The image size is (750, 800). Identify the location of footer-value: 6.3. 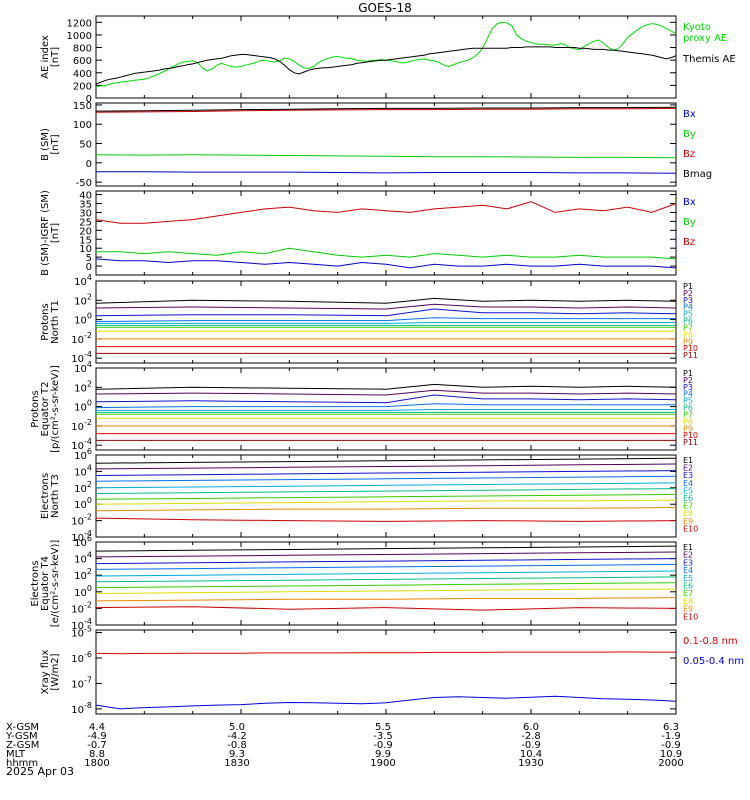
(671, 727).